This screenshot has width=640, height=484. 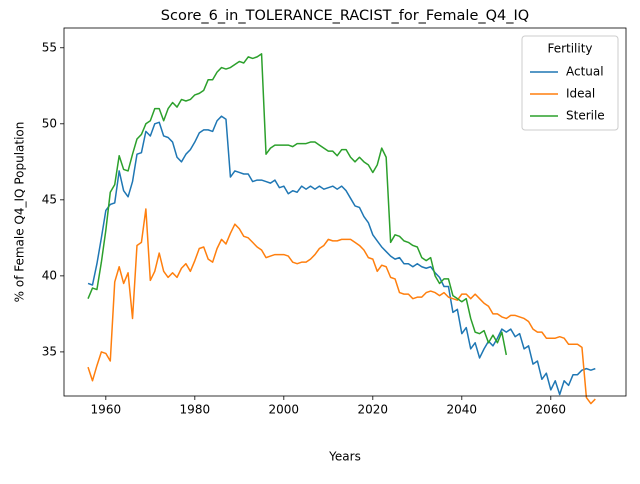 What do you see at coordinates (49, 199) in the screenshot?
I see `y-tick-label: 45` at bounding box center [49, 199].